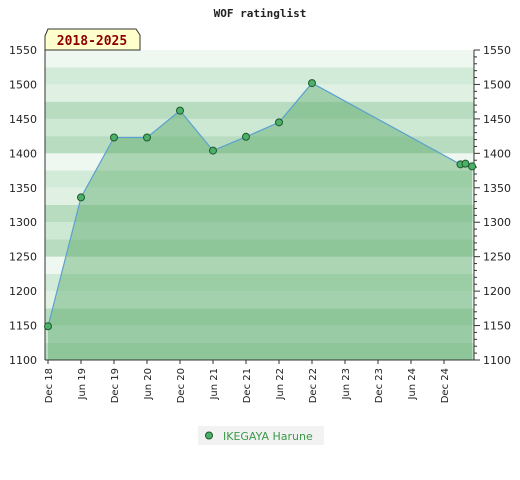  I want to click on legend-label-series: IKEGAYA Harune, so click(268, 436).